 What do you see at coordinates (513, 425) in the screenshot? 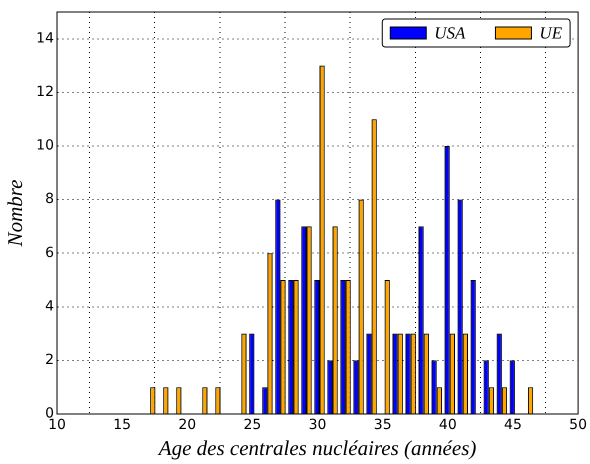
I see `x-tick-label: 45` at bounding box center [513, 425].